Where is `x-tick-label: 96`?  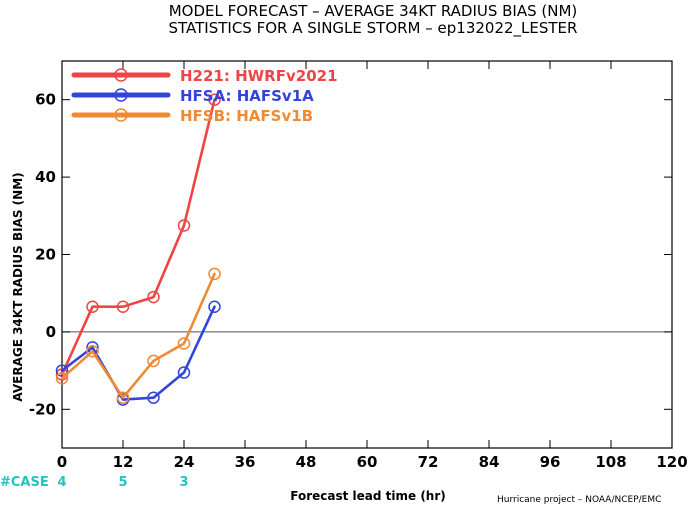 x-tick-label: 96 is located at coordinates (550, 462).